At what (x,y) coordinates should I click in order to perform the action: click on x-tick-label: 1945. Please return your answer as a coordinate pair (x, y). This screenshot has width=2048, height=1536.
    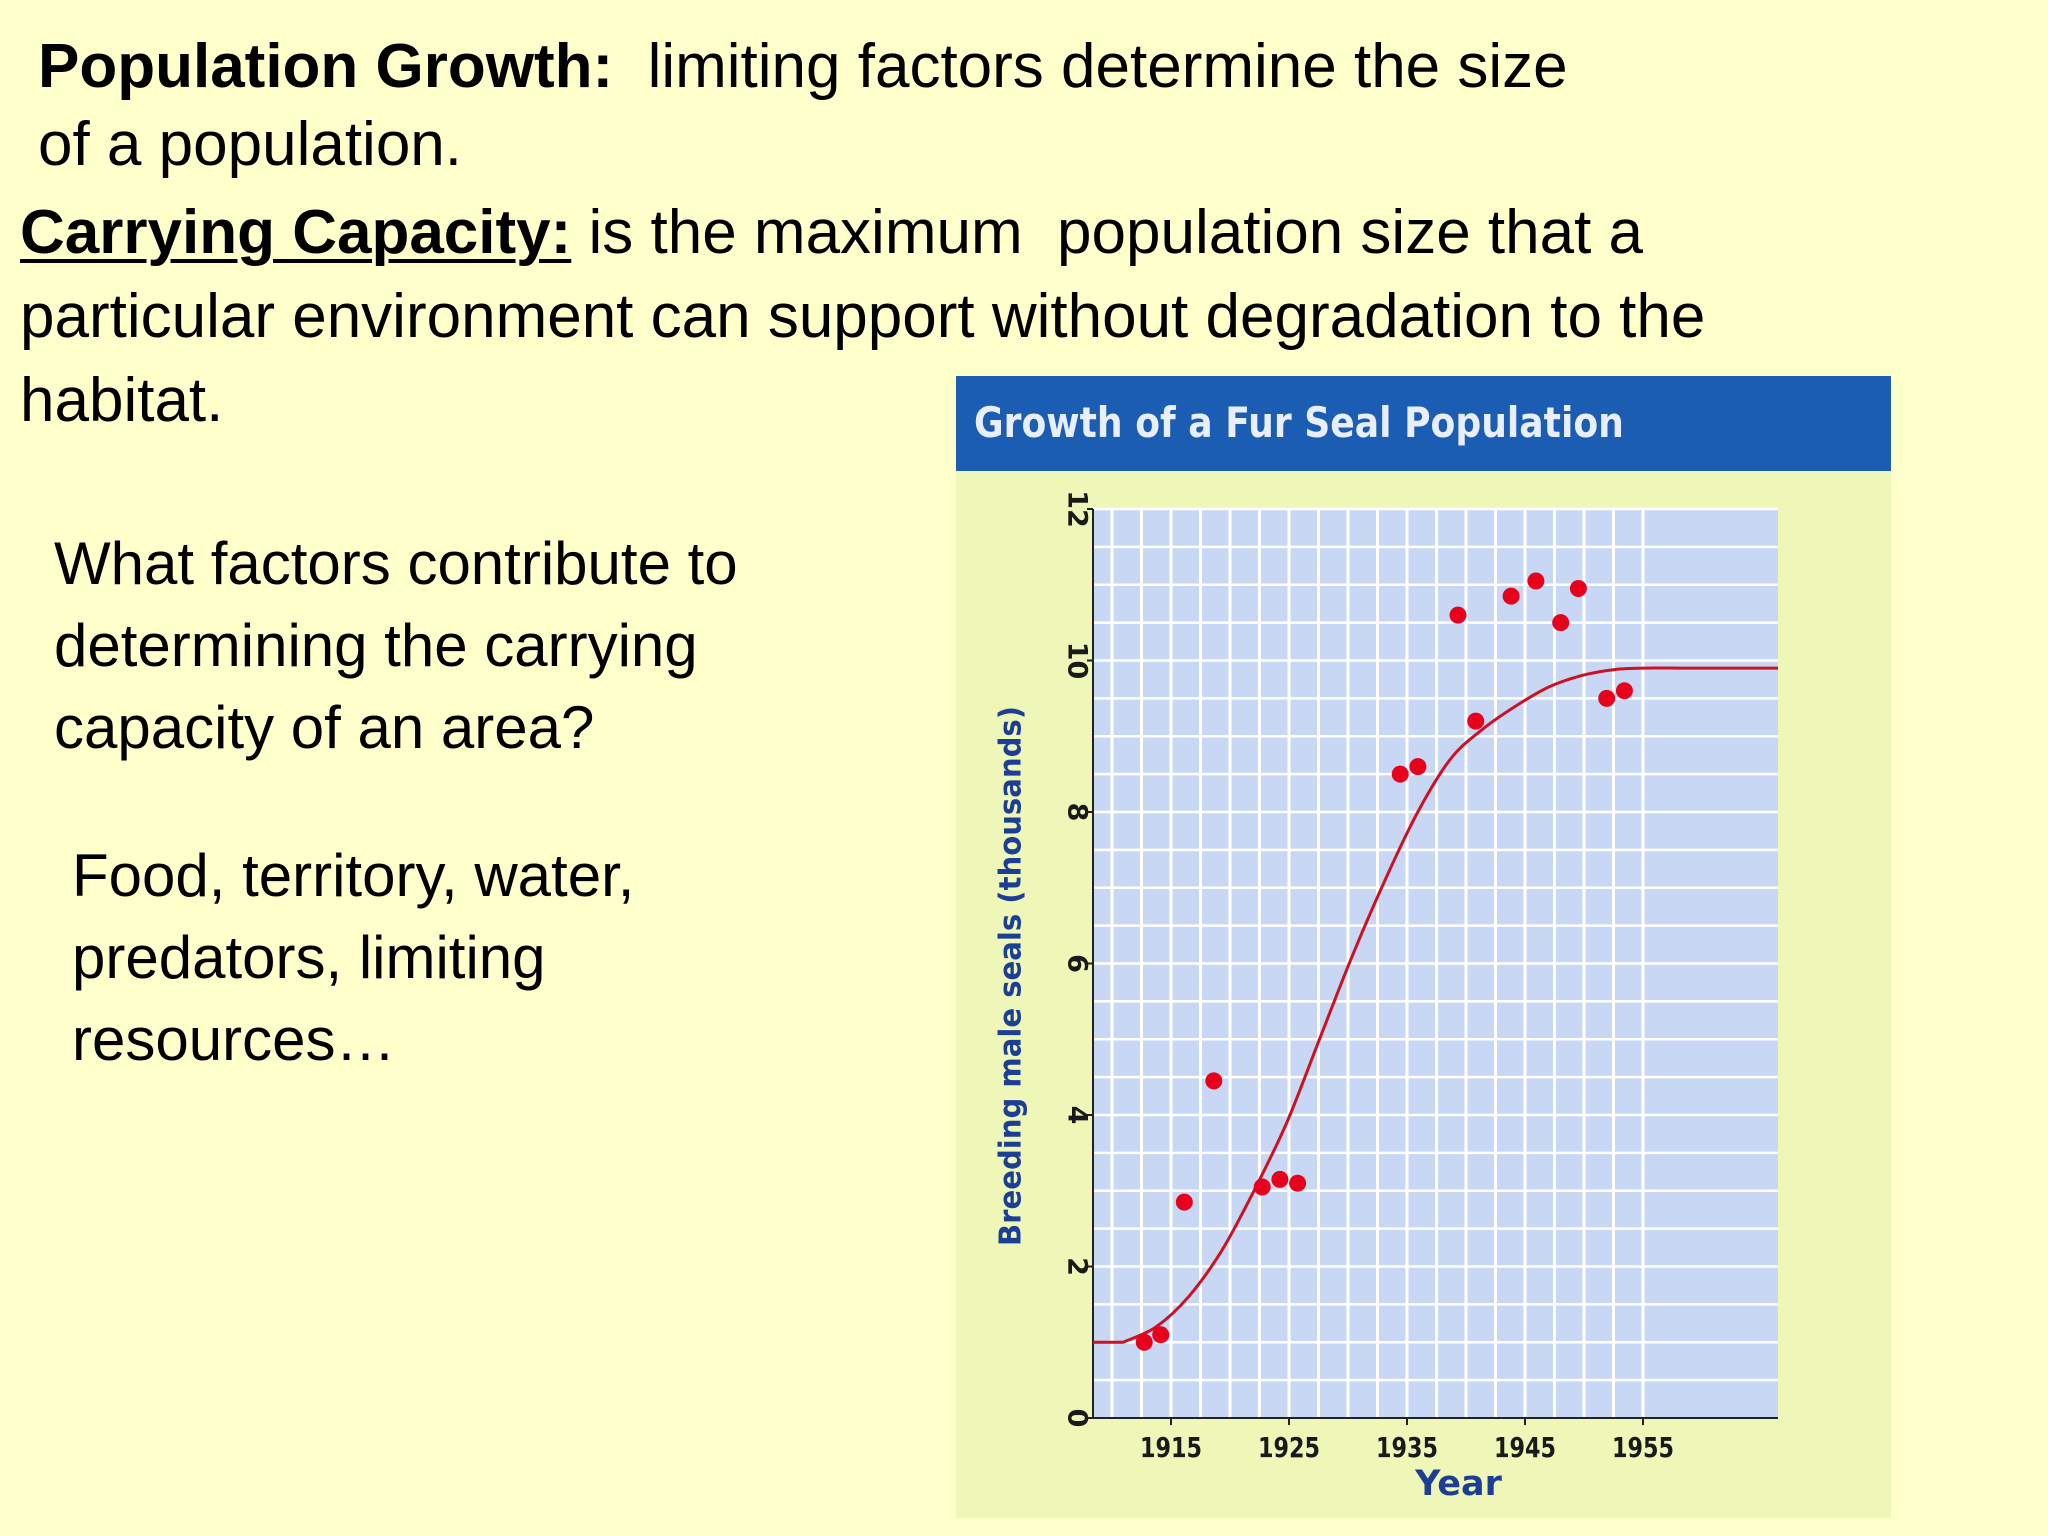
    Looking at the image, I should click on (1525, 1447).